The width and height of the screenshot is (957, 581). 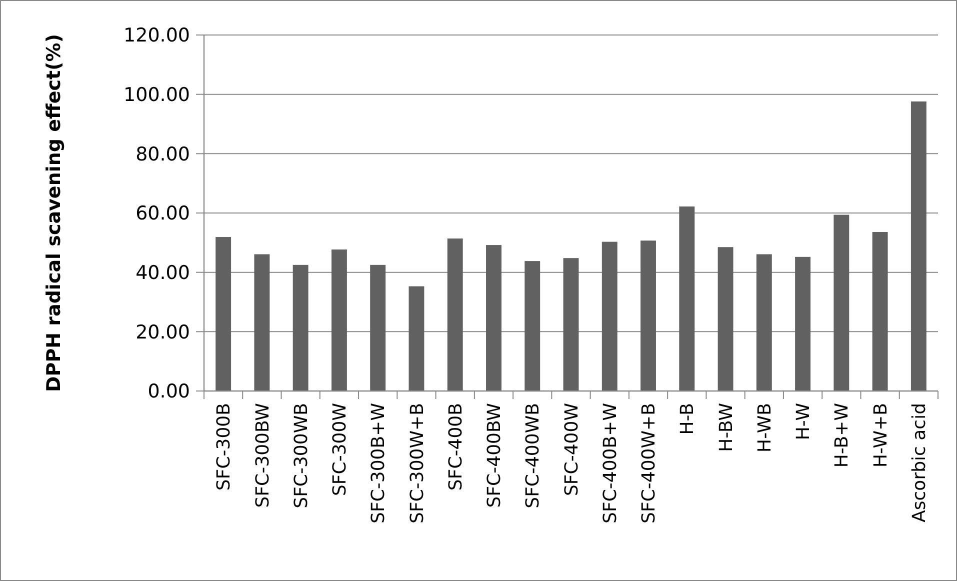 What do you see at coordinates (157, 35) in the screenshot?
I see `y-tick-label: 120.00` at bounding box center [157, 35].